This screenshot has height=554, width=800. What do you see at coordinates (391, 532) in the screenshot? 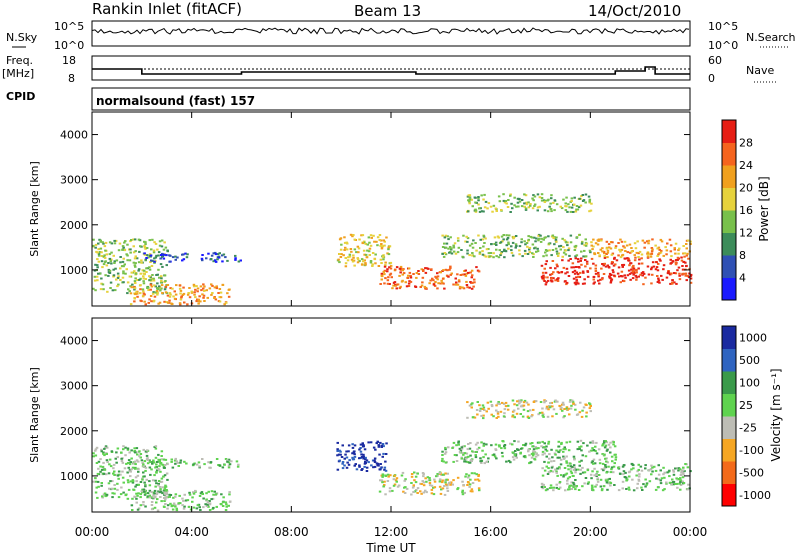
I see `x-tick-label: 12:00` at bounding box center [391, 532].